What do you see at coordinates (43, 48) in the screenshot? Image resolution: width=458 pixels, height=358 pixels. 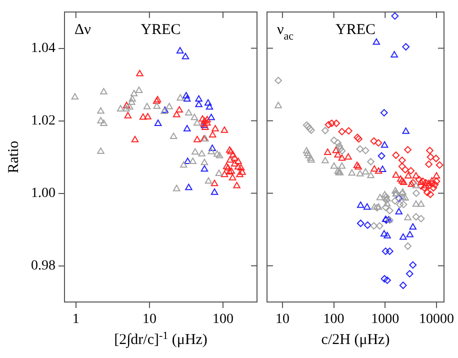 I see `y-tick-label: 1.04` at bounding box center [43, 48].